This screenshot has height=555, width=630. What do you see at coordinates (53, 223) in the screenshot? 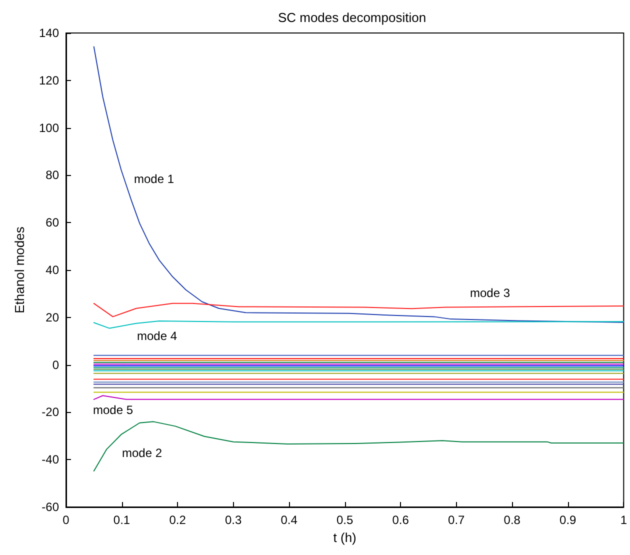
I see `y-tick-label: 60` at bounding box center [53, 223].